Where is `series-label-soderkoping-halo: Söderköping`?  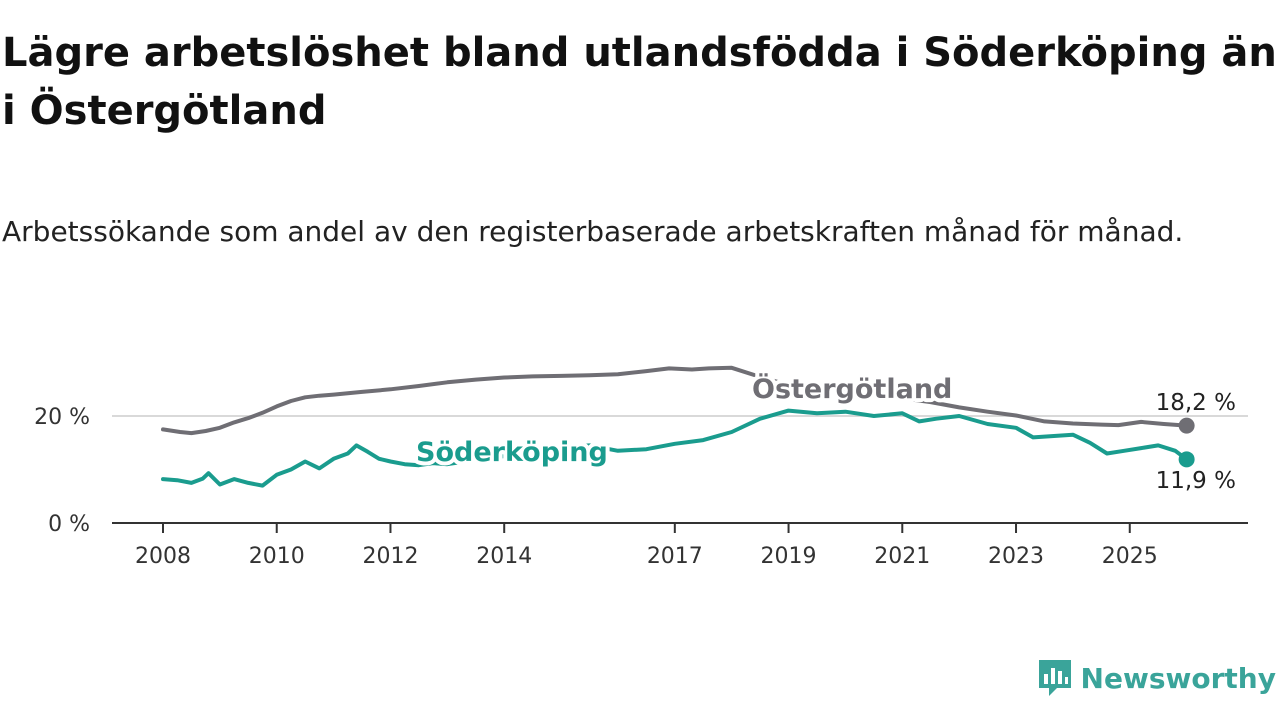
series-label-soderkoping-halo: Söderköping is located at coordinates (512, 452).